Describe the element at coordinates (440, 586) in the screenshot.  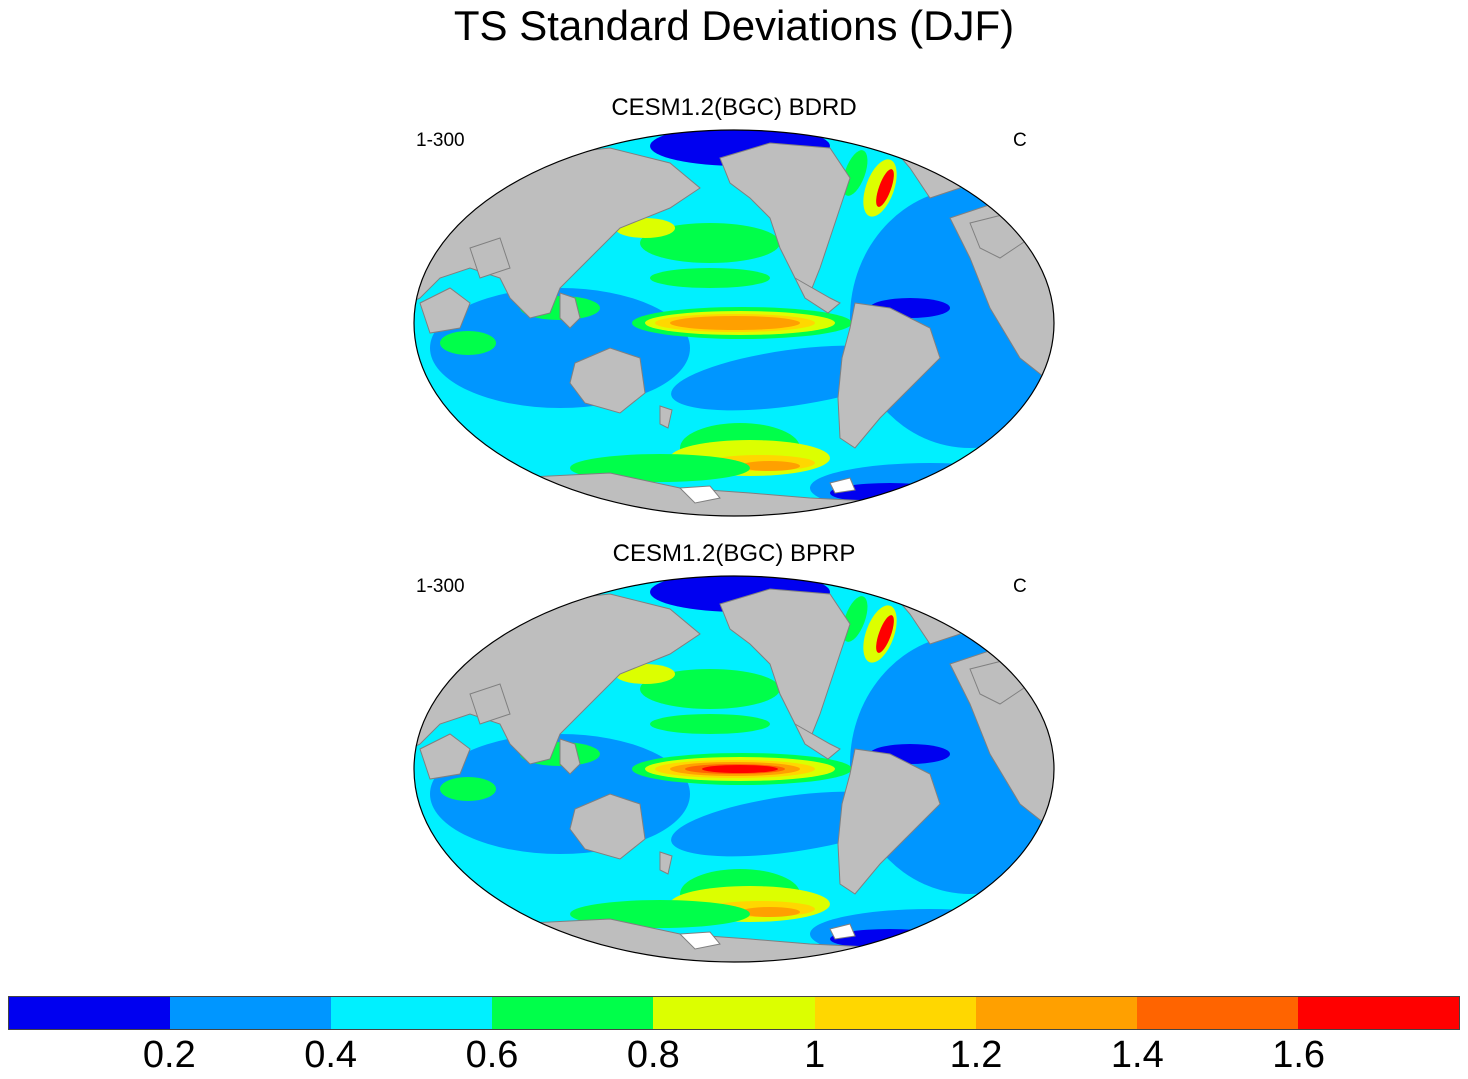
I see `panel-2-left-label: 1-300` at that location.